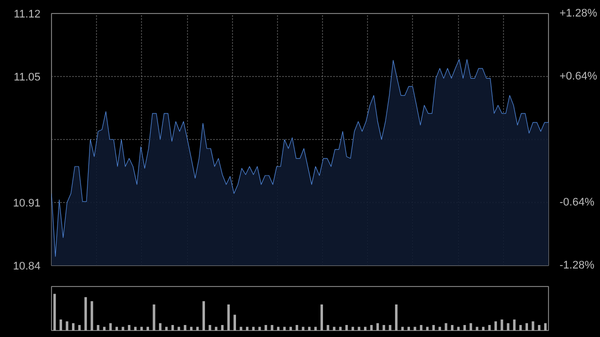 The image size is (600, 337). I want to click on y2-tick-label: -0.64%, so click(577, 202).